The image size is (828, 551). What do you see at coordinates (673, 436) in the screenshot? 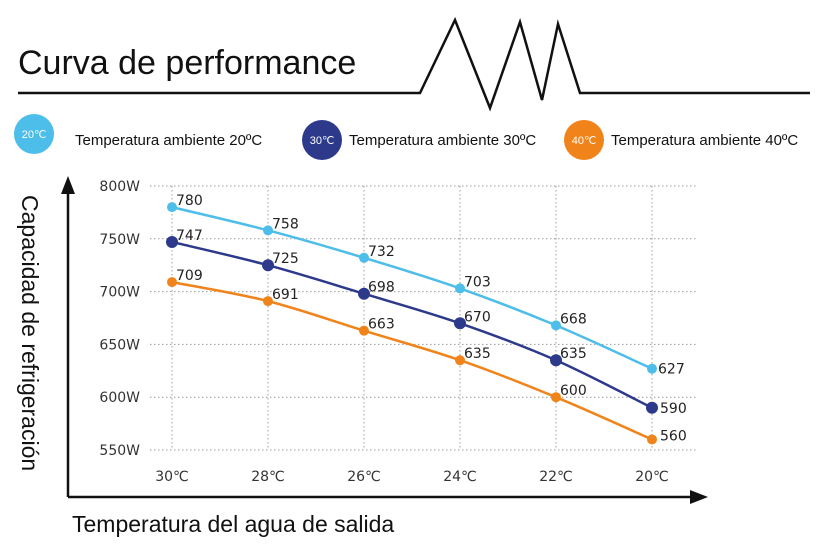
I see `data-label: 560` at bounding box center [673, 436].